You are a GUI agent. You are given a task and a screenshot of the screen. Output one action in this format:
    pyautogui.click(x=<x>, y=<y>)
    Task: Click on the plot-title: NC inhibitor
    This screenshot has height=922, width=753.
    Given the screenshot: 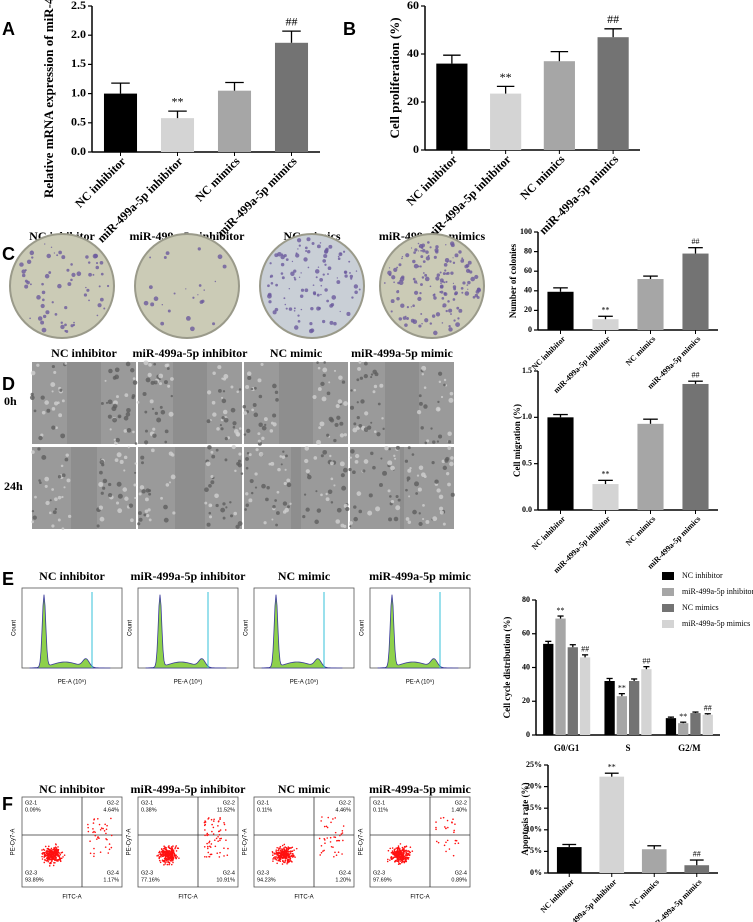 What is the action you would take?
    pyautogui.click(x=72, y=789)
    